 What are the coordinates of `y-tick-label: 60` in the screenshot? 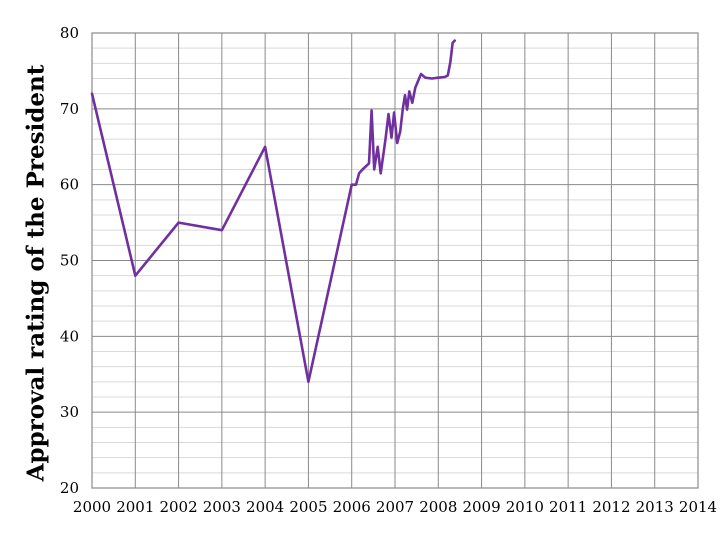 It's located at (69, 185).